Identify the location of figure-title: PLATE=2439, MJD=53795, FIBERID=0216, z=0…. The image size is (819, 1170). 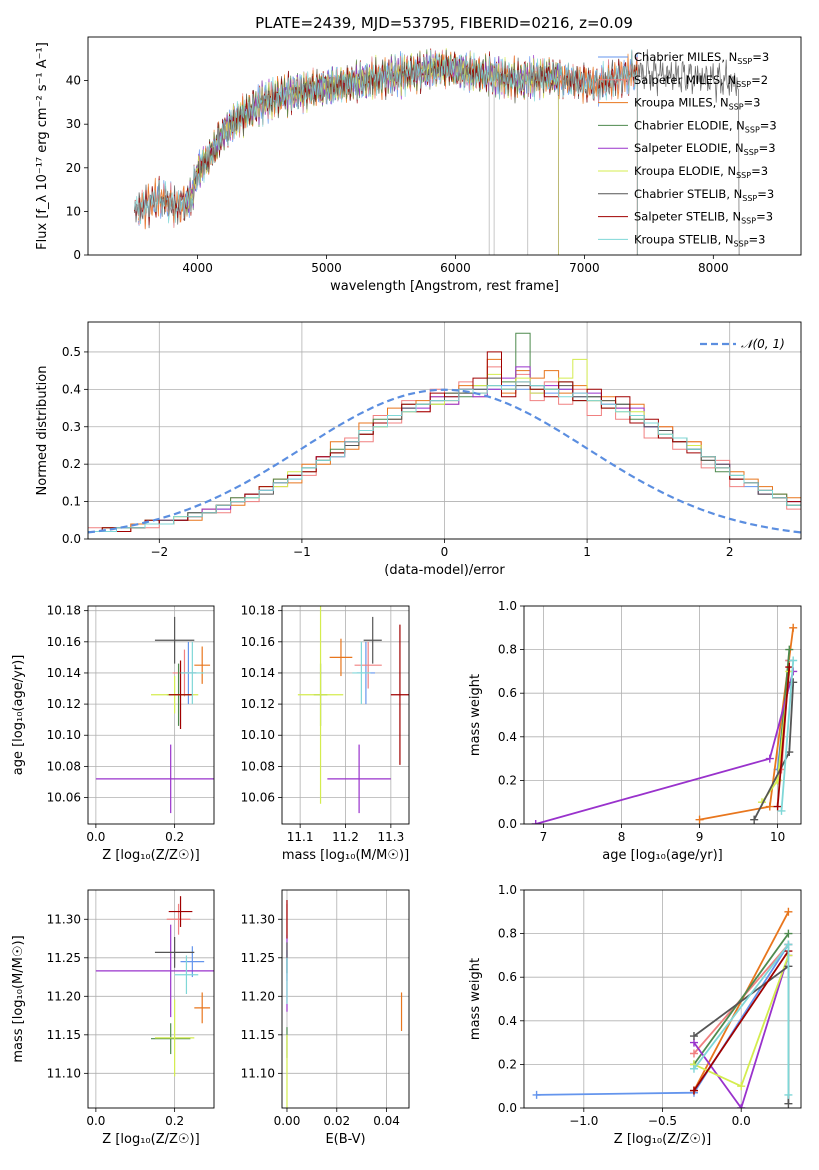
(444, 23).